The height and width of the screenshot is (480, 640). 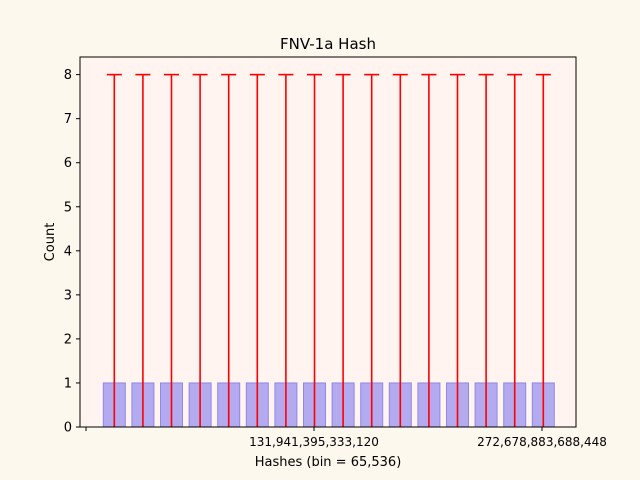 What do you see at coordinates (542, 442) in the screenshot?
I see `x-tick-label: 272,678,883,688,448` at bounding box center [542, 442].